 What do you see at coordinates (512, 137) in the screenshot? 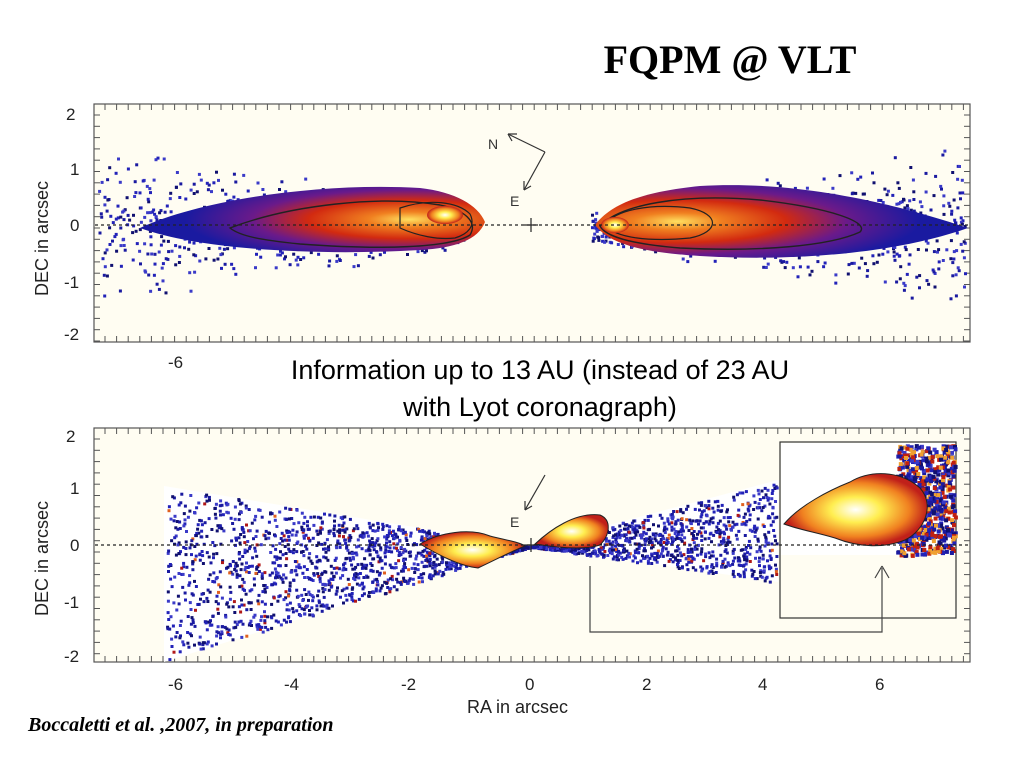
I see `compass-north-head` at bounding box center [512, 137].